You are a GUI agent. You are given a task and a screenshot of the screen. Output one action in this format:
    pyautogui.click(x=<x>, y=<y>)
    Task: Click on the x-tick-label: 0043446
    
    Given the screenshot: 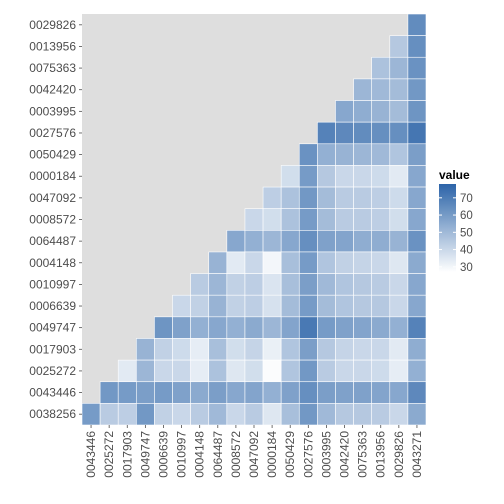 What is the action you would take?
    pyautogui.click(x=91, y=454)
    